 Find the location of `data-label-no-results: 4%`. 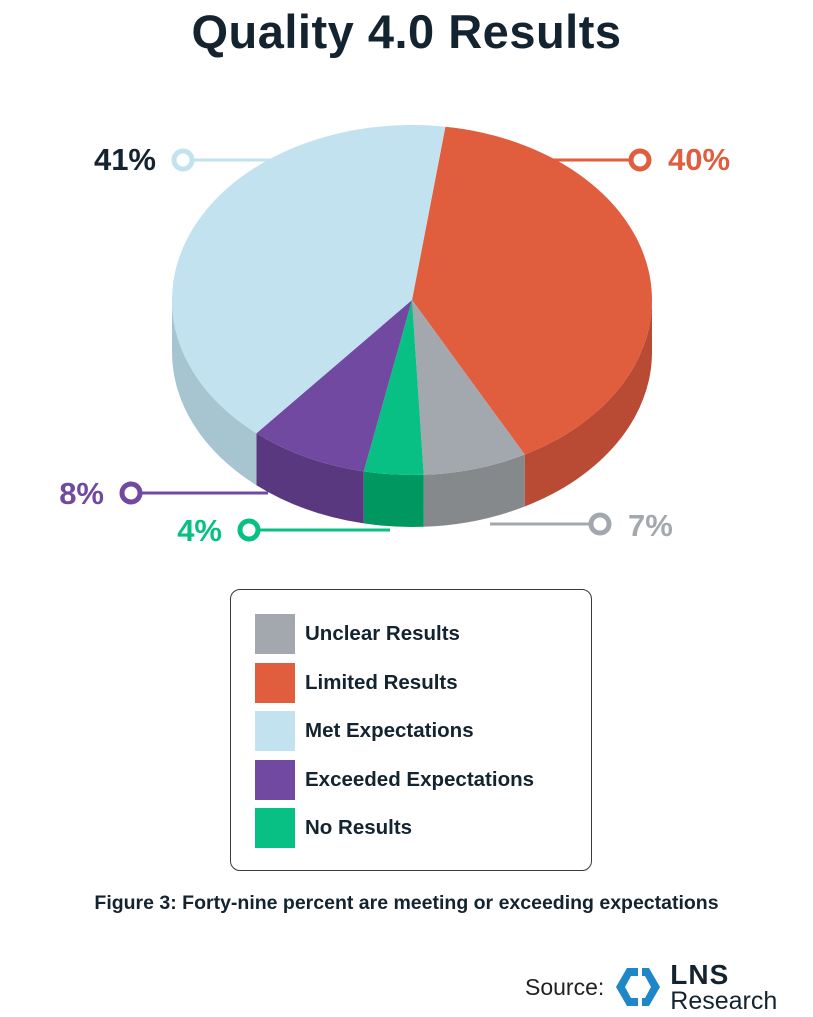

data-label-no-results: 4% is located at coordinates (199, 530).